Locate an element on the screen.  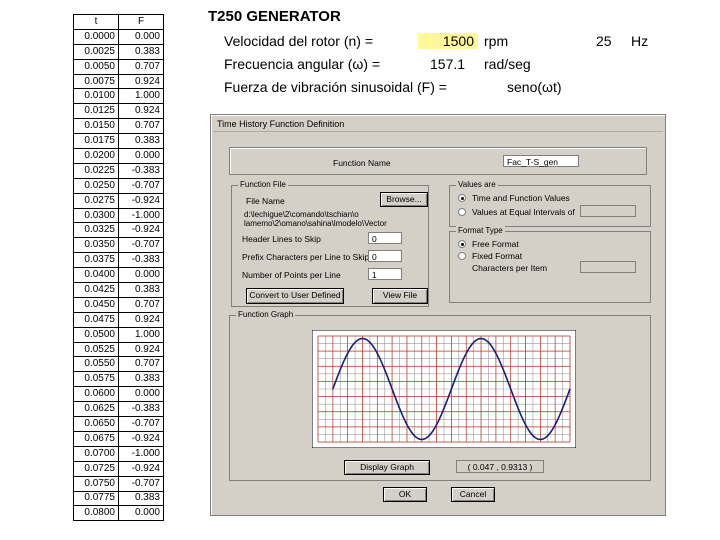
table-cell-t: 0.0000 is located at coordinates (96, 36).